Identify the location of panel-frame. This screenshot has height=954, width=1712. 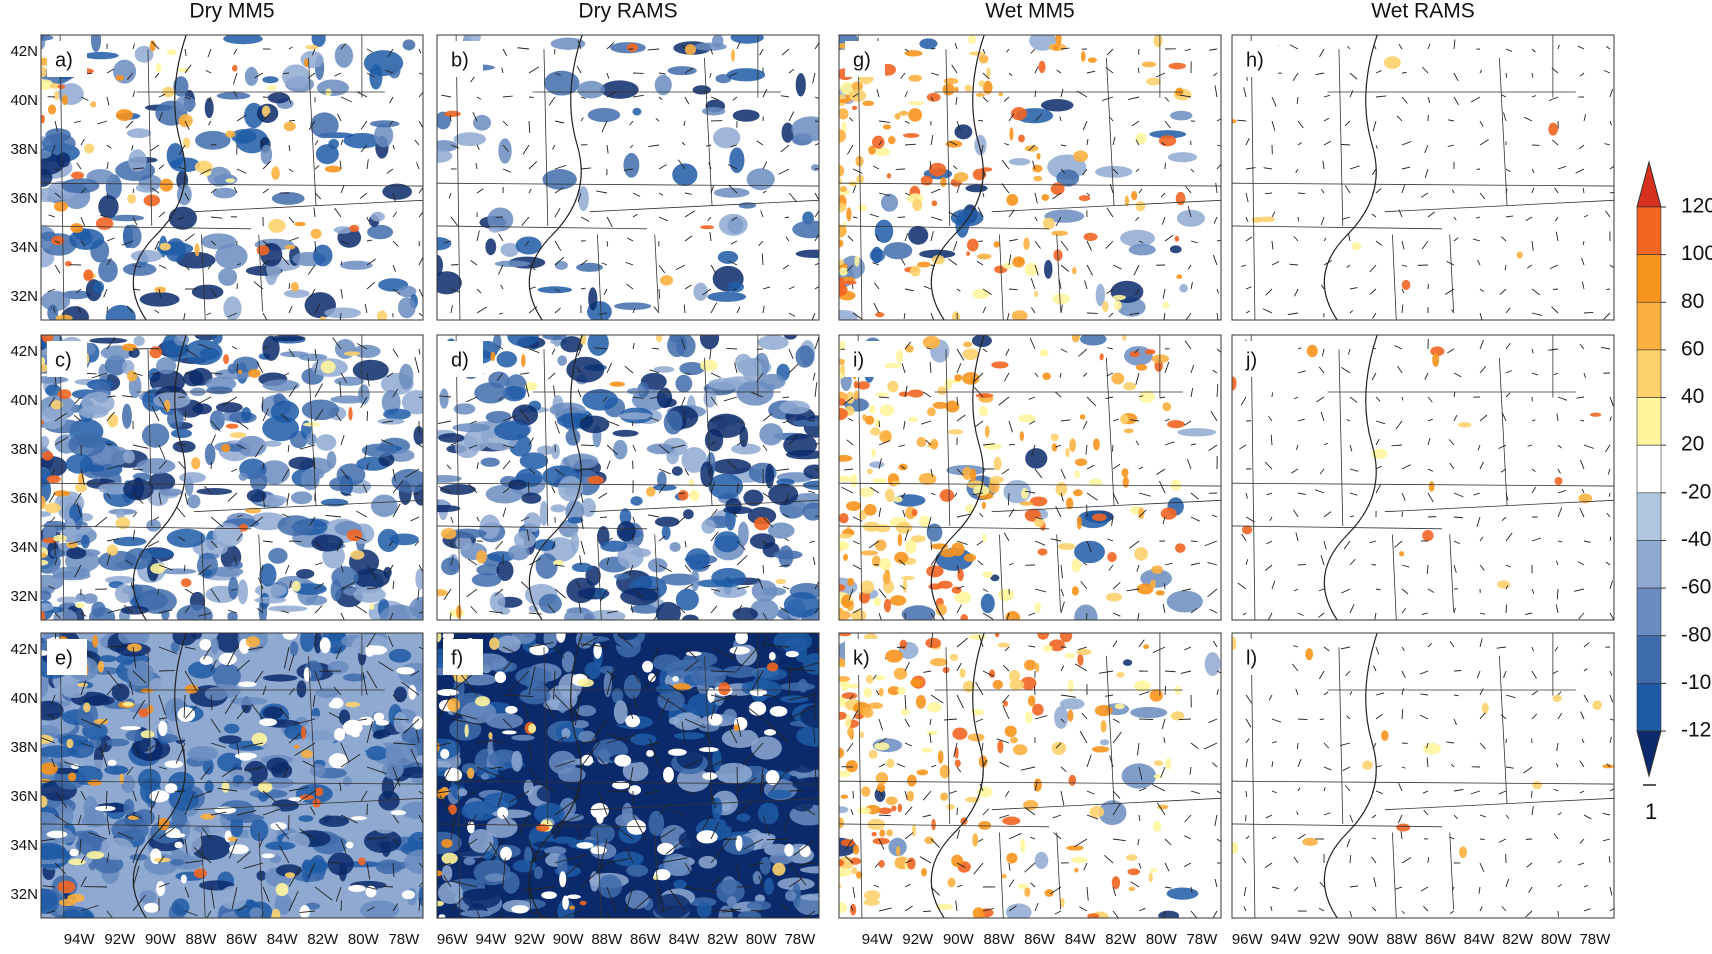
(628, 477).